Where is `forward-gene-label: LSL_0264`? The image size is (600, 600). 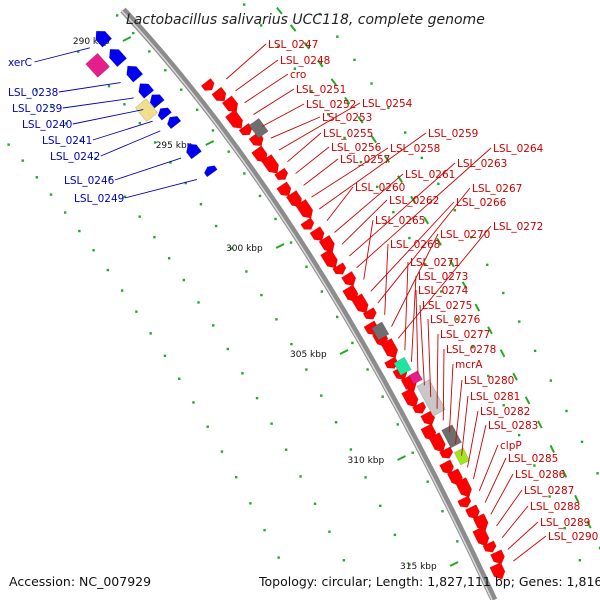
forward-gene-label: LSL_0264 is located at coordinates (518, 149).